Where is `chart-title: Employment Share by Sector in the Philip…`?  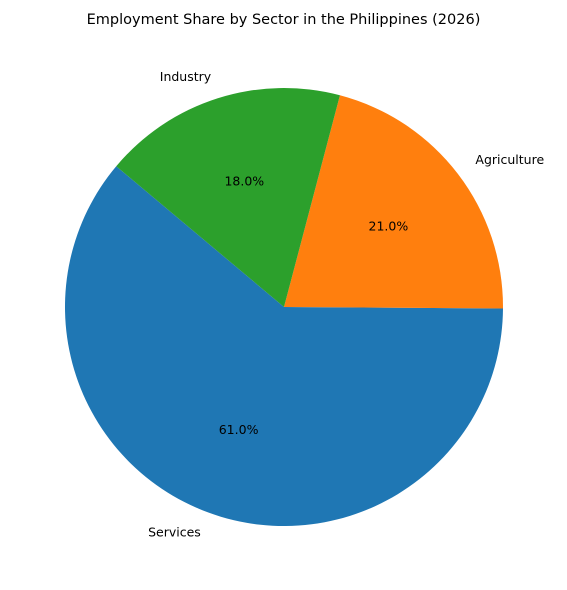 chart-title: Employment Share by Sector in the Philip… is located at coordinates (284, 20).